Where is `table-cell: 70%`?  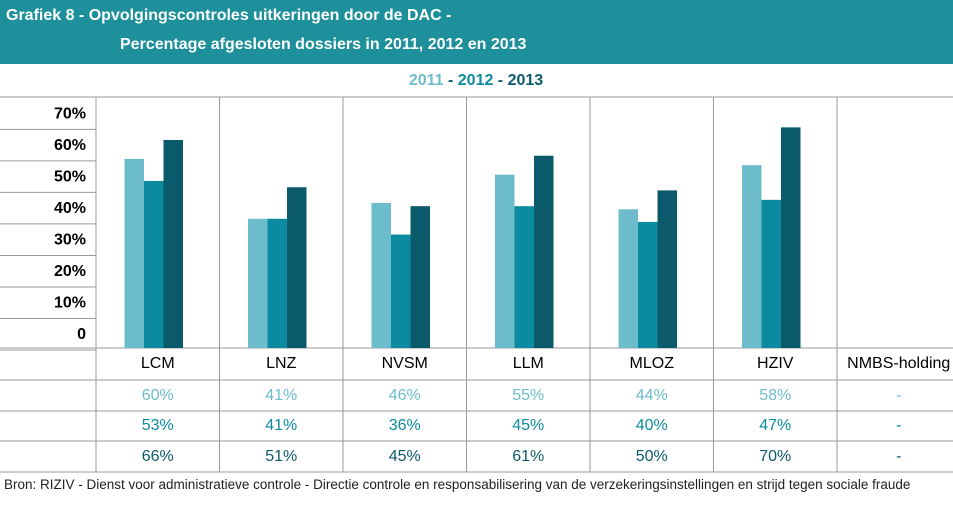
table-cell: 70% is located at coordinates (775, 456).